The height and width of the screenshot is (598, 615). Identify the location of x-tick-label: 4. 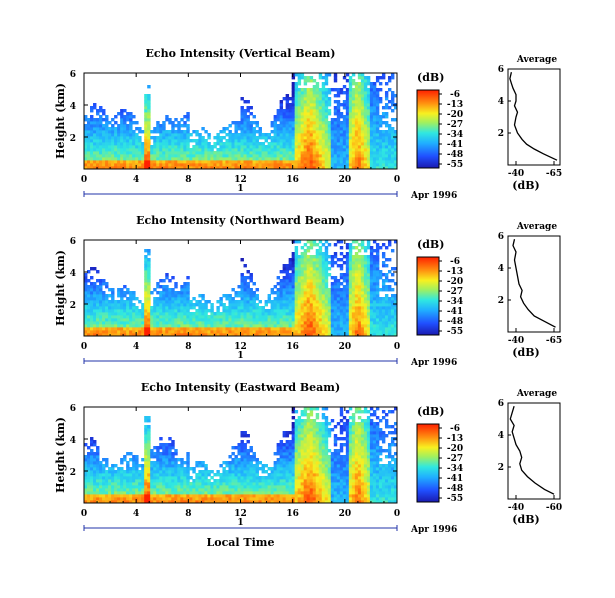
(136, 180).